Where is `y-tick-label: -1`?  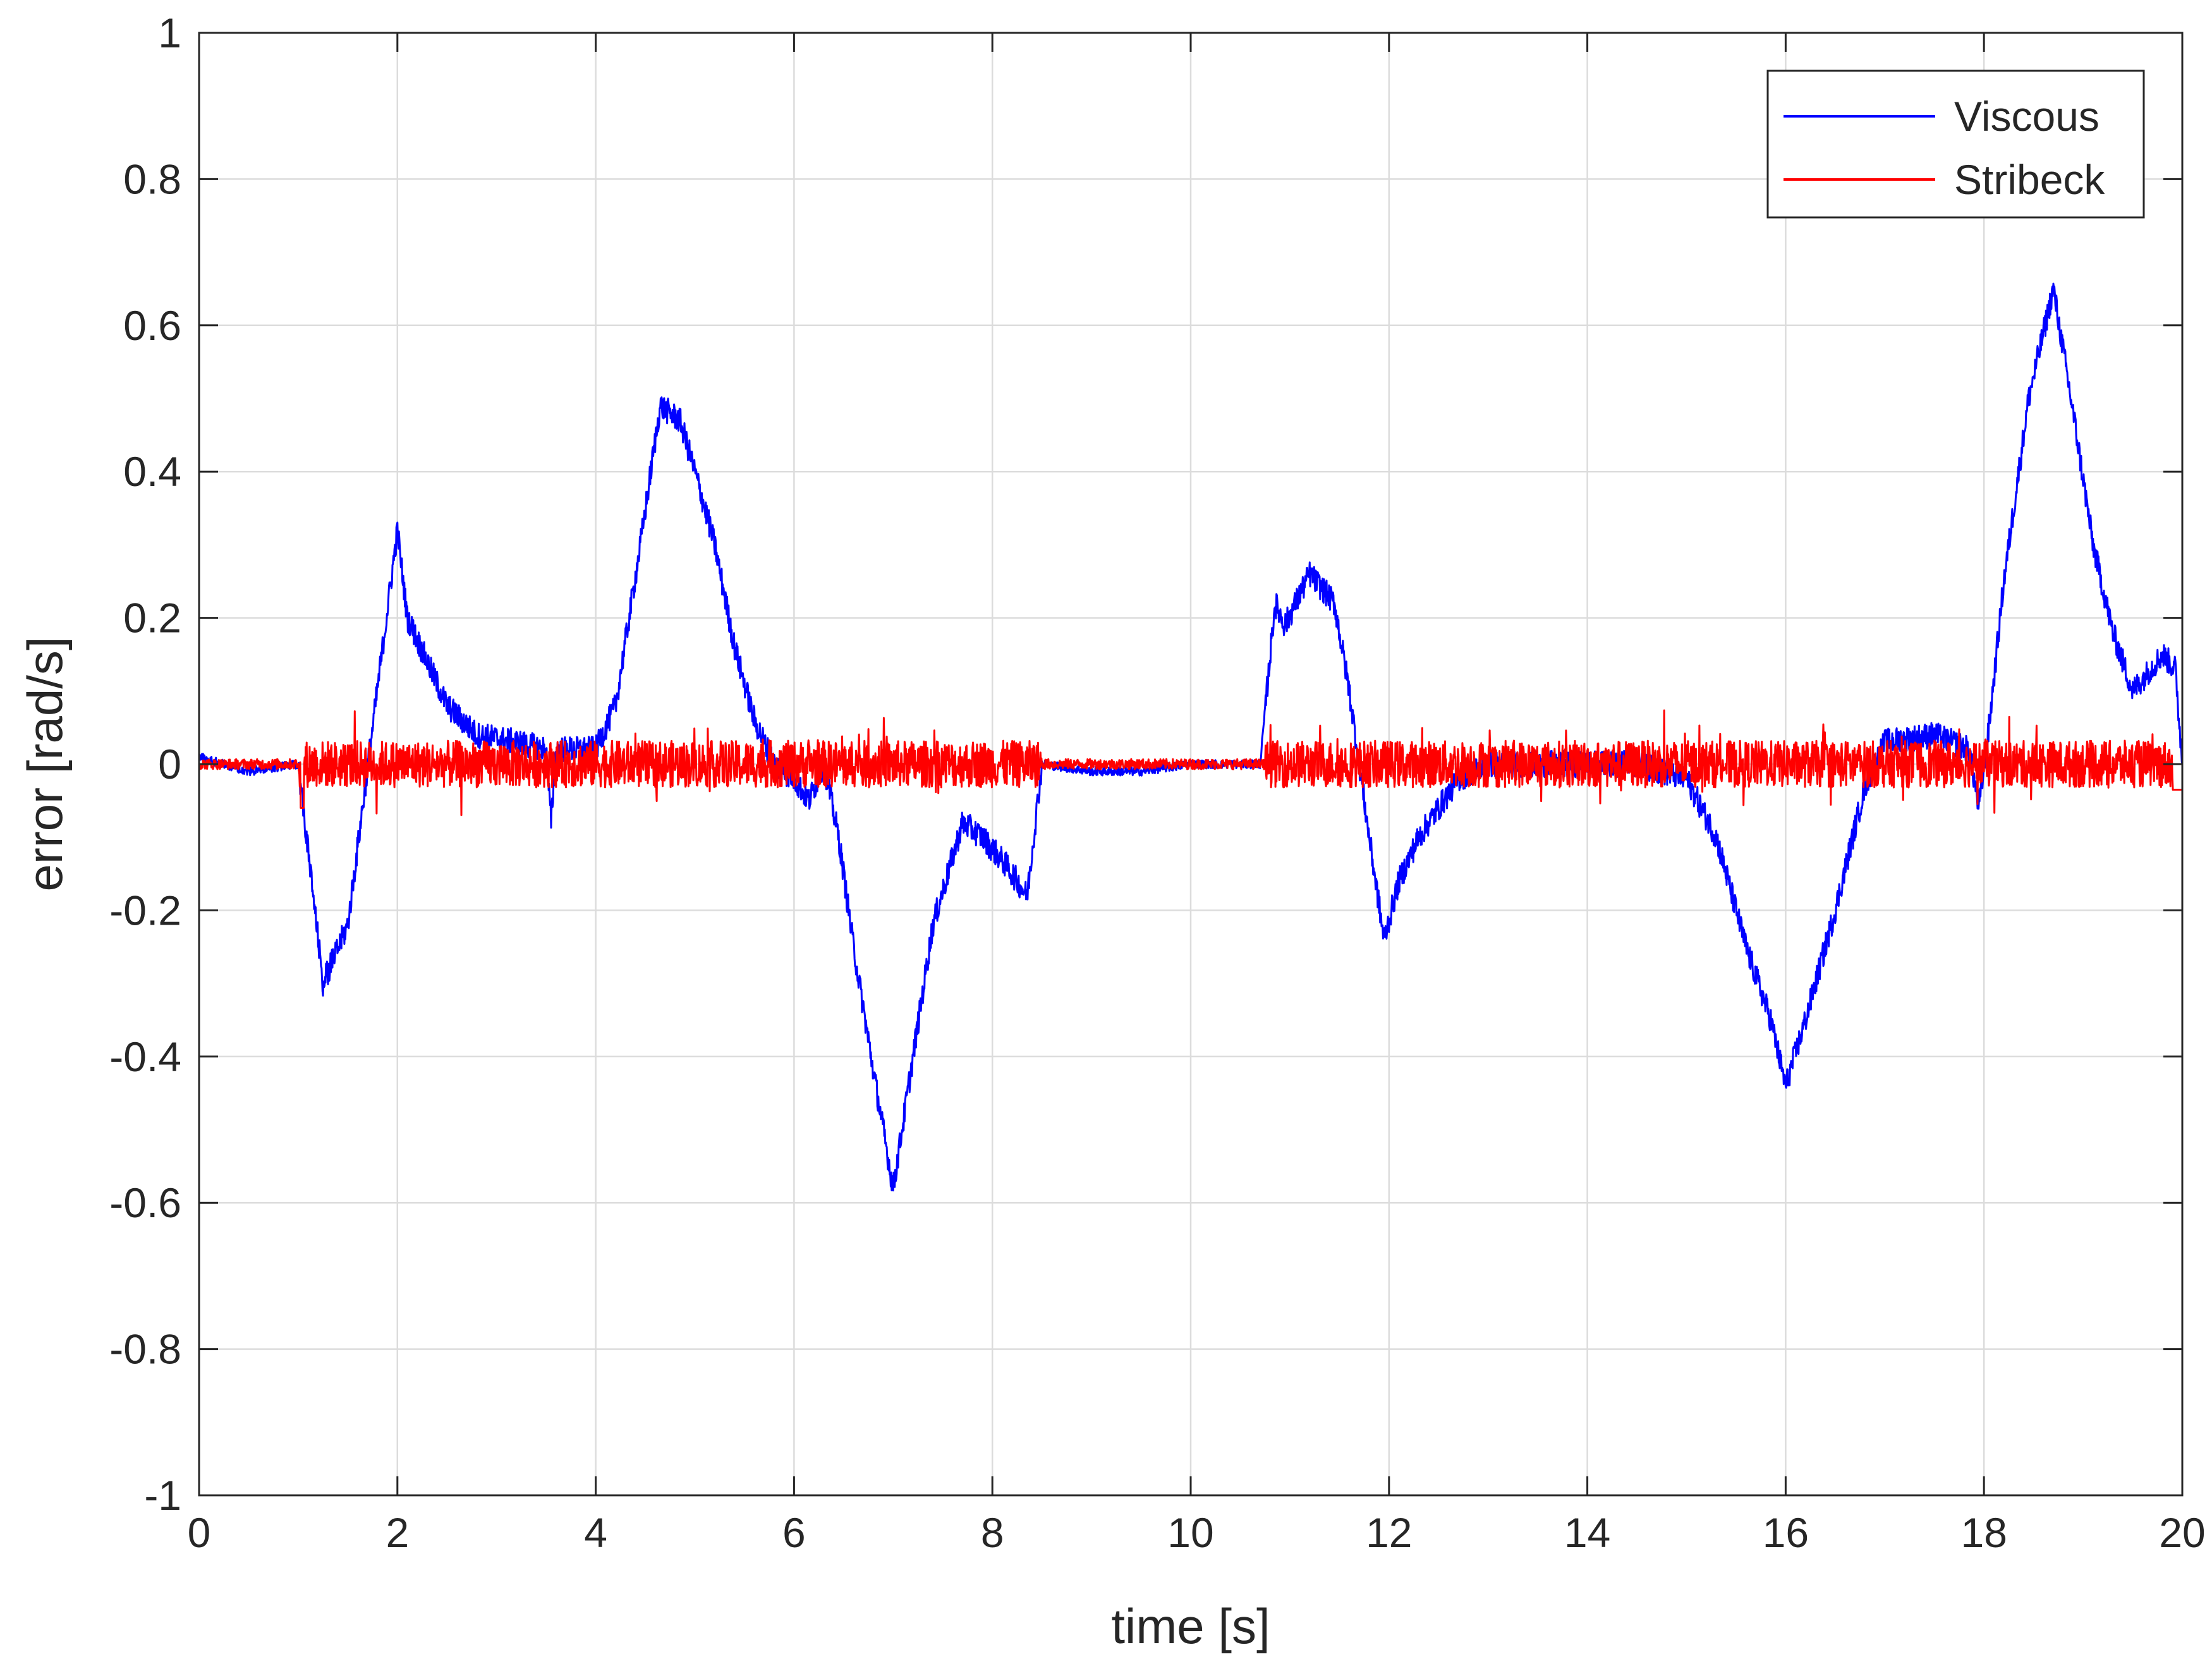
y-tick-label: -1 is located at coordinates (162, 1495).